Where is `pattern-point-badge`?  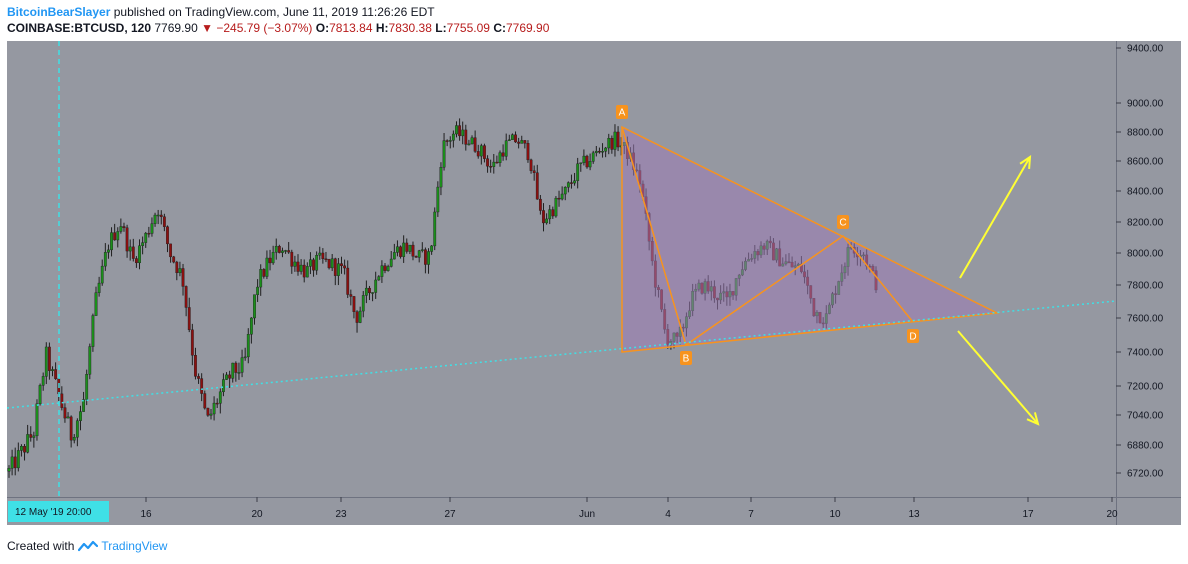
pattern-point-badge is located at coordinates (913, 336).